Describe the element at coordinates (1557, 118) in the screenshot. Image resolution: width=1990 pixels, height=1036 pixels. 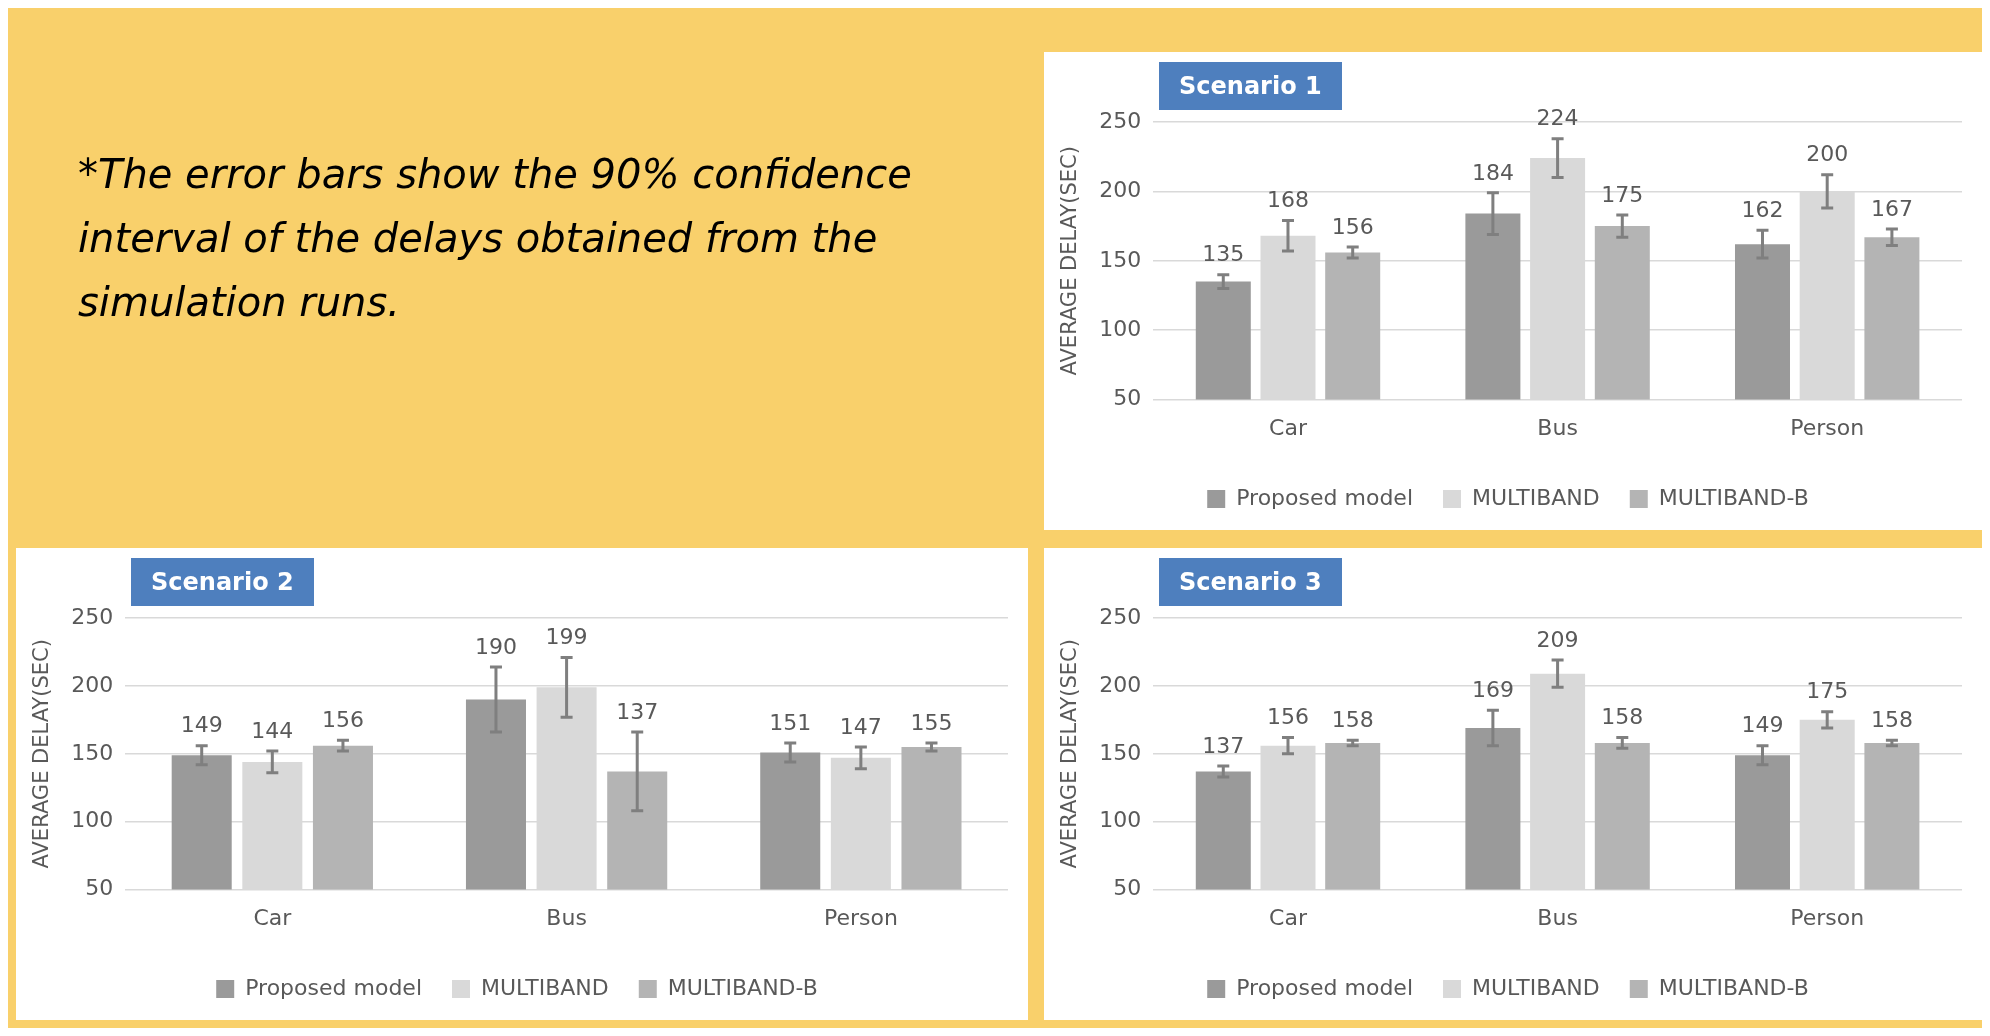
I see `data-label: 224` at that location.